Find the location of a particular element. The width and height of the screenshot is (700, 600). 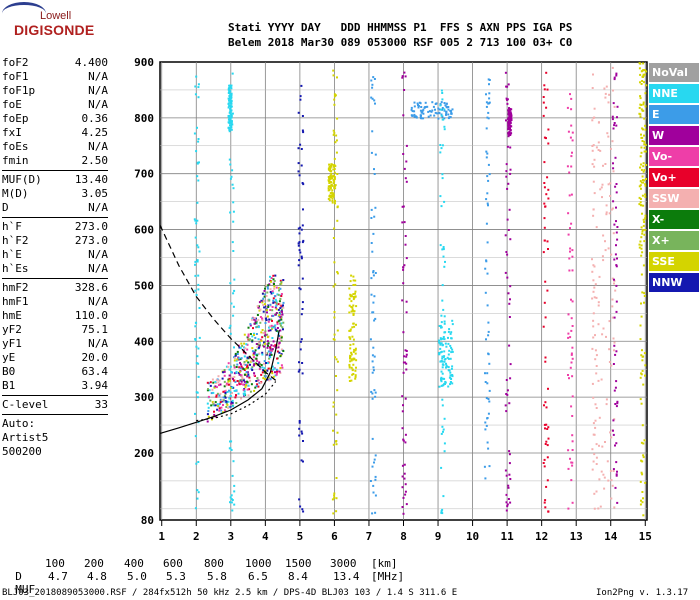

param-row: foEp 0.36 is located at coordinates (55, 119).